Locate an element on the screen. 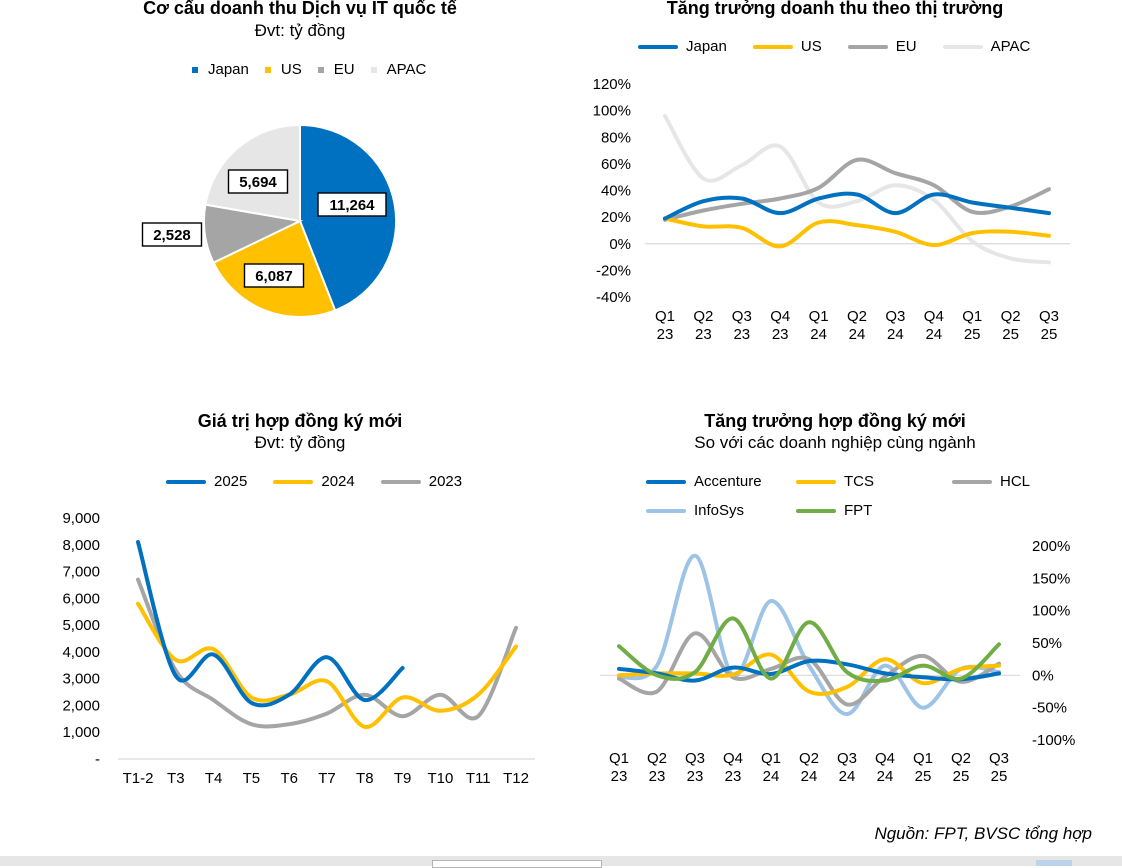  peer-growth-legend-accenture: Accenture is located at coordinates (708, 481).